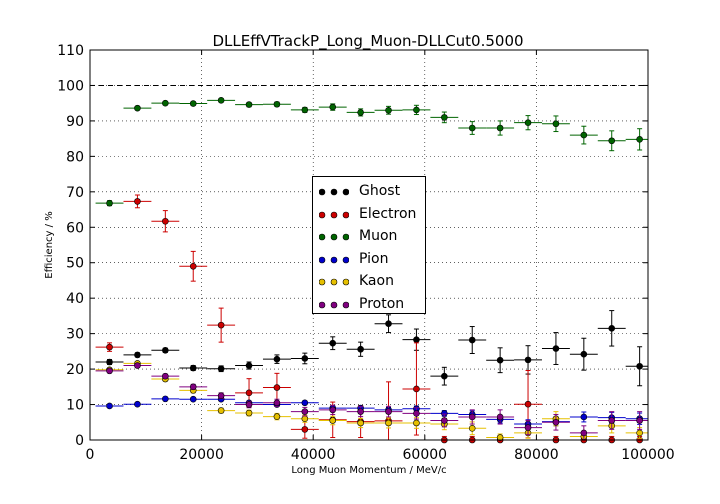  Describe the element at coordinates (374, 258) in the screenshot. I see `legend-label: Pion` at that location.